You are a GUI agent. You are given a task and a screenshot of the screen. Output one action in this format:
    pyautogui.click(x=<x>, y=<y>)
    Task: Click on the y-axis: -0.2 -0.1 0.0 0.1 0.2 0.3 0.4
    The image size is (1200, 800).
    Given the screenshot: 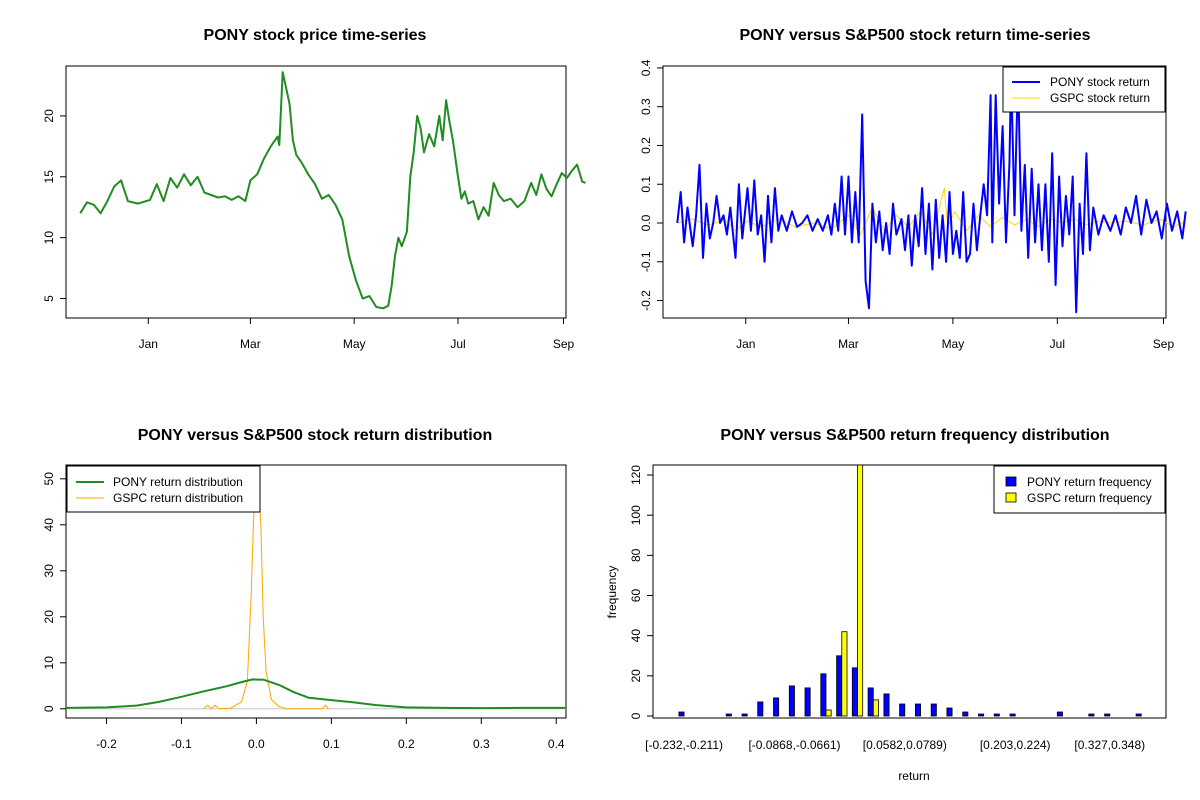 What is the action you would take?
    pyautogui.click(x=651, y=185)
    